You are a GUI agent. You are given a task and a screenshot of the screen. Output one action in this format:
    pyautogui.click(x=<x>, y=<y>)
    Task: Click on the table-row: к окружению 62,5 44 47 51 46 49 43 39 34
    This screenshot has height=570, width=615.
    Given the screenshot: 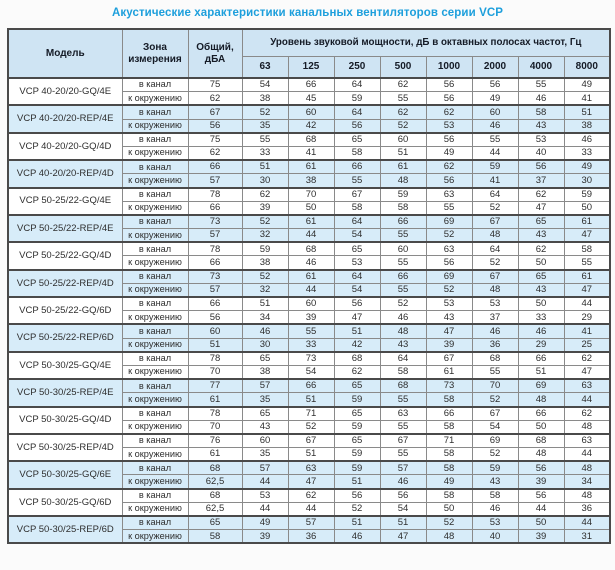 What is the action you would take?
    pyautogui.click(x=309, y=482)
    